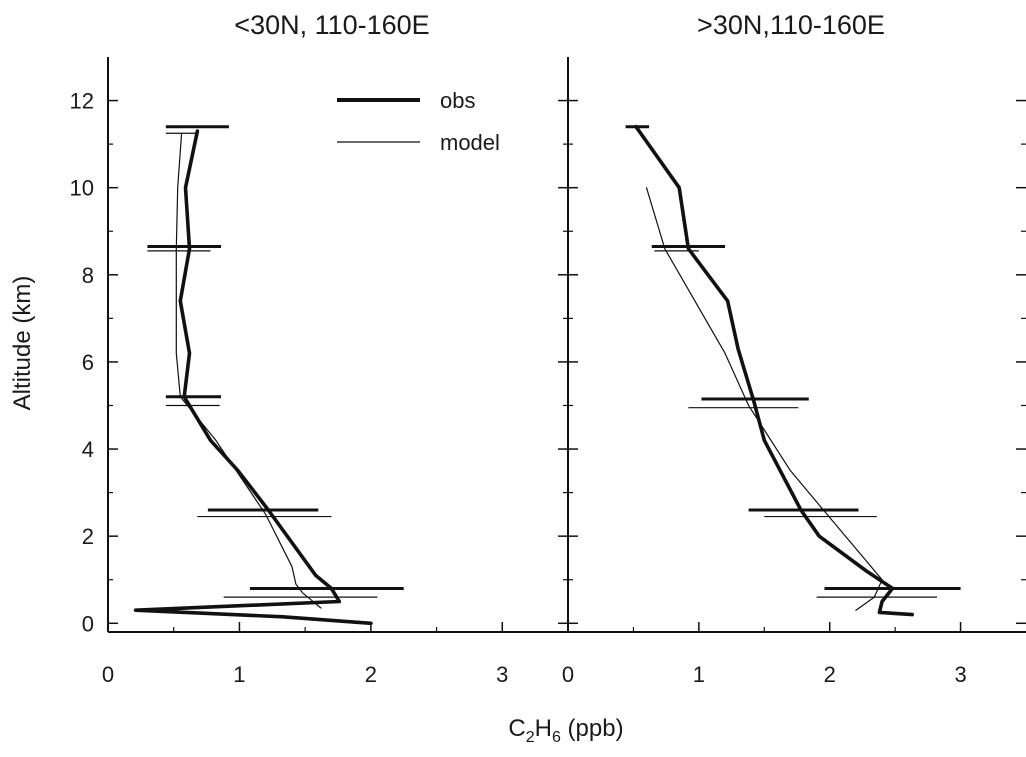 The image size is (1026, 757). What do you see at coordinates (457, 100) in the screenshot?
I see `legend-obs-label: obs` at bounding box center [457, 100].